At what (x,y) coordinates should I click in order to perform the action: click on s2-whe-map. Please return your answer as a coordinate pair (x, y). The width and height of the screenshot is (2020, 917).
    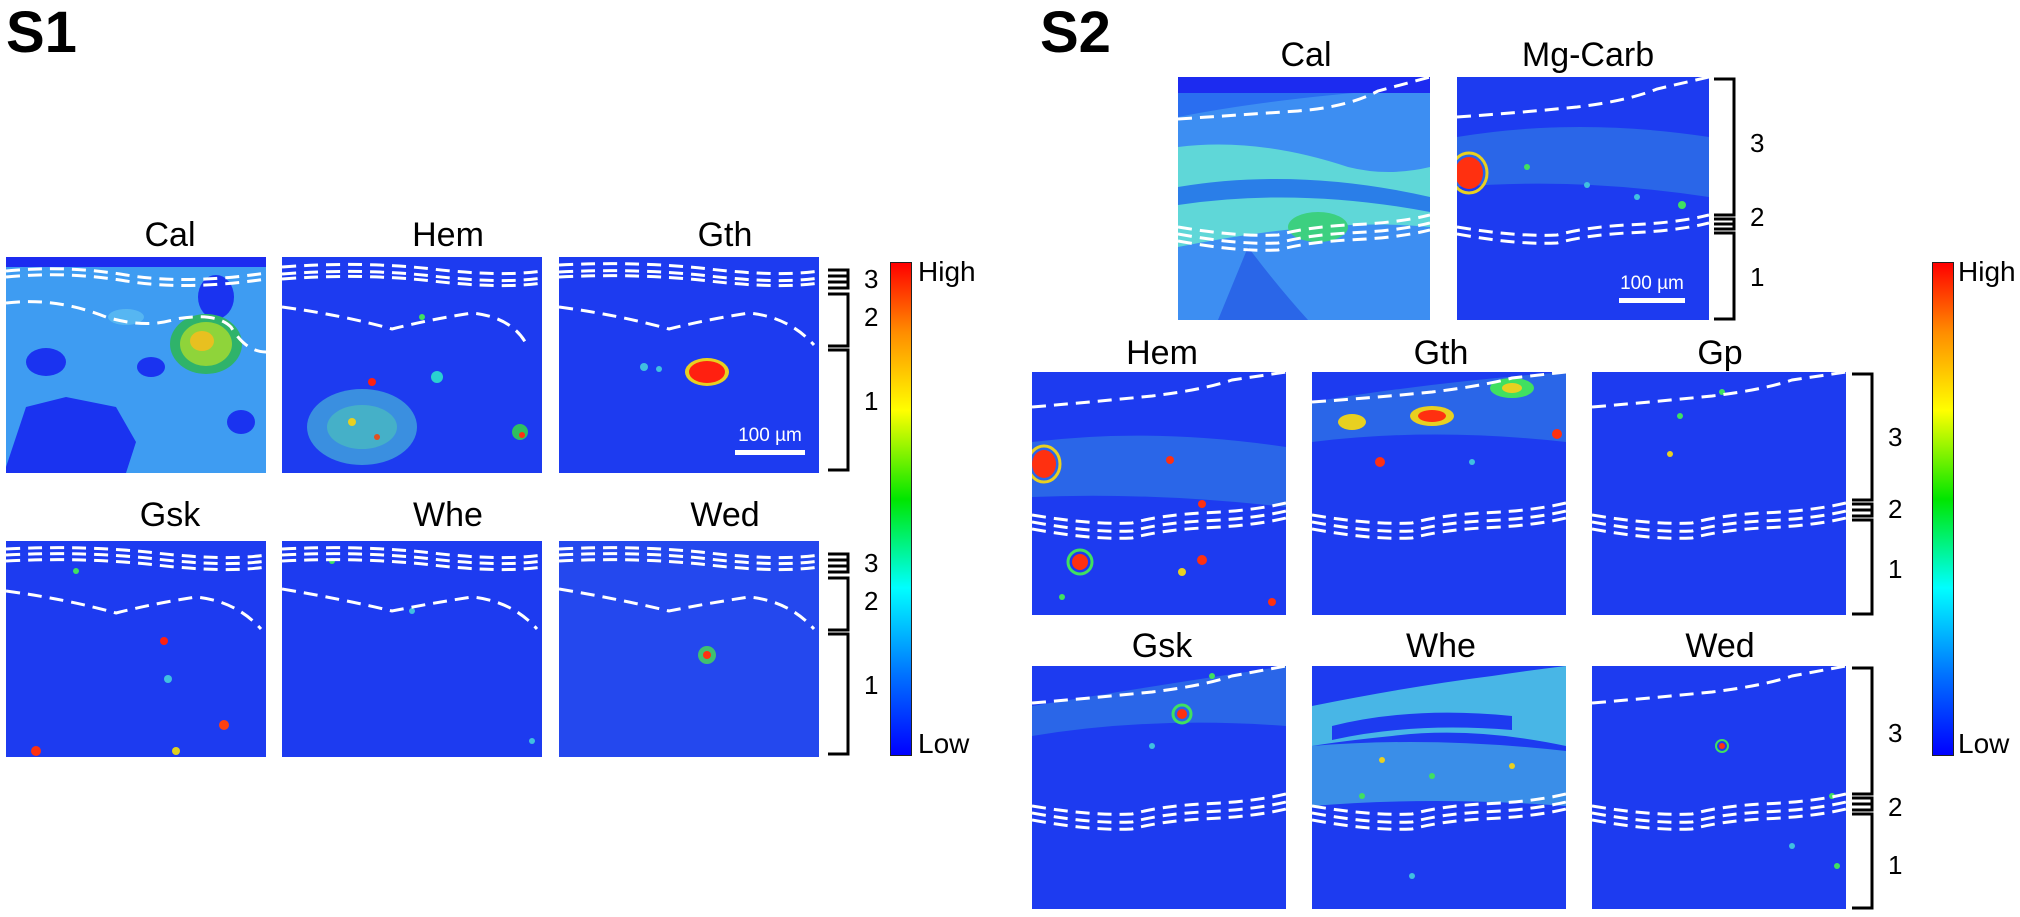
    Looking at the image, I should click on (1439, 787).